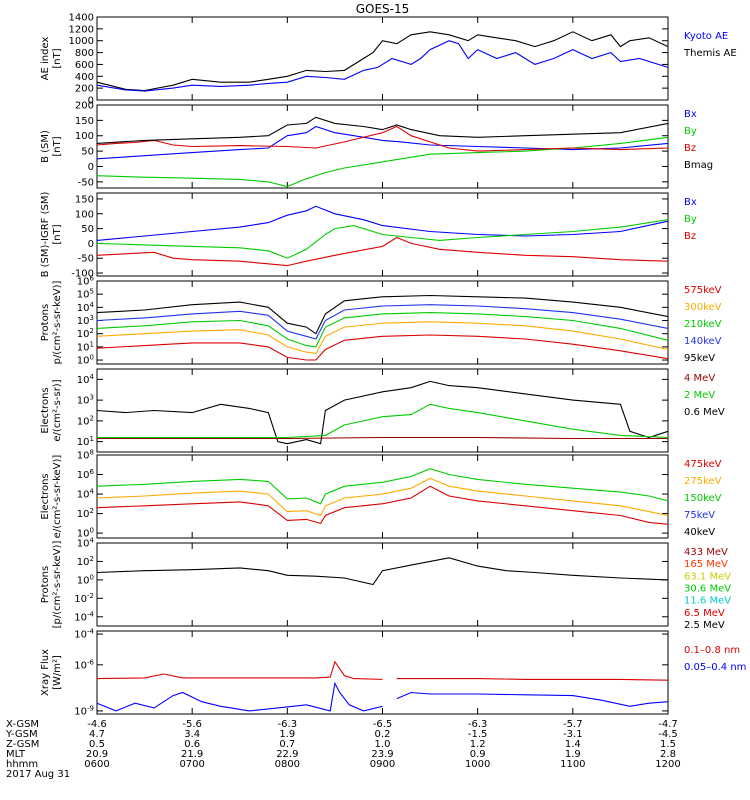 Image resolution: width=750 pixels, height=800 pixels. Describe the element at coordinates (22, 764) in the screenshot. I see `xaxis-row-label: hhmm` at that location.